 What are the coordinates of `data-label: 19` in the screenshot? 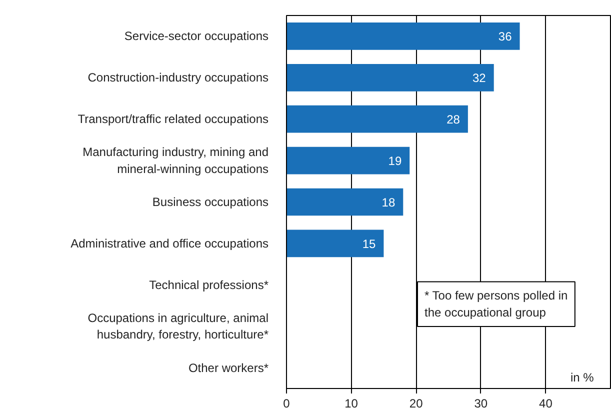 It's located at (395, 161).